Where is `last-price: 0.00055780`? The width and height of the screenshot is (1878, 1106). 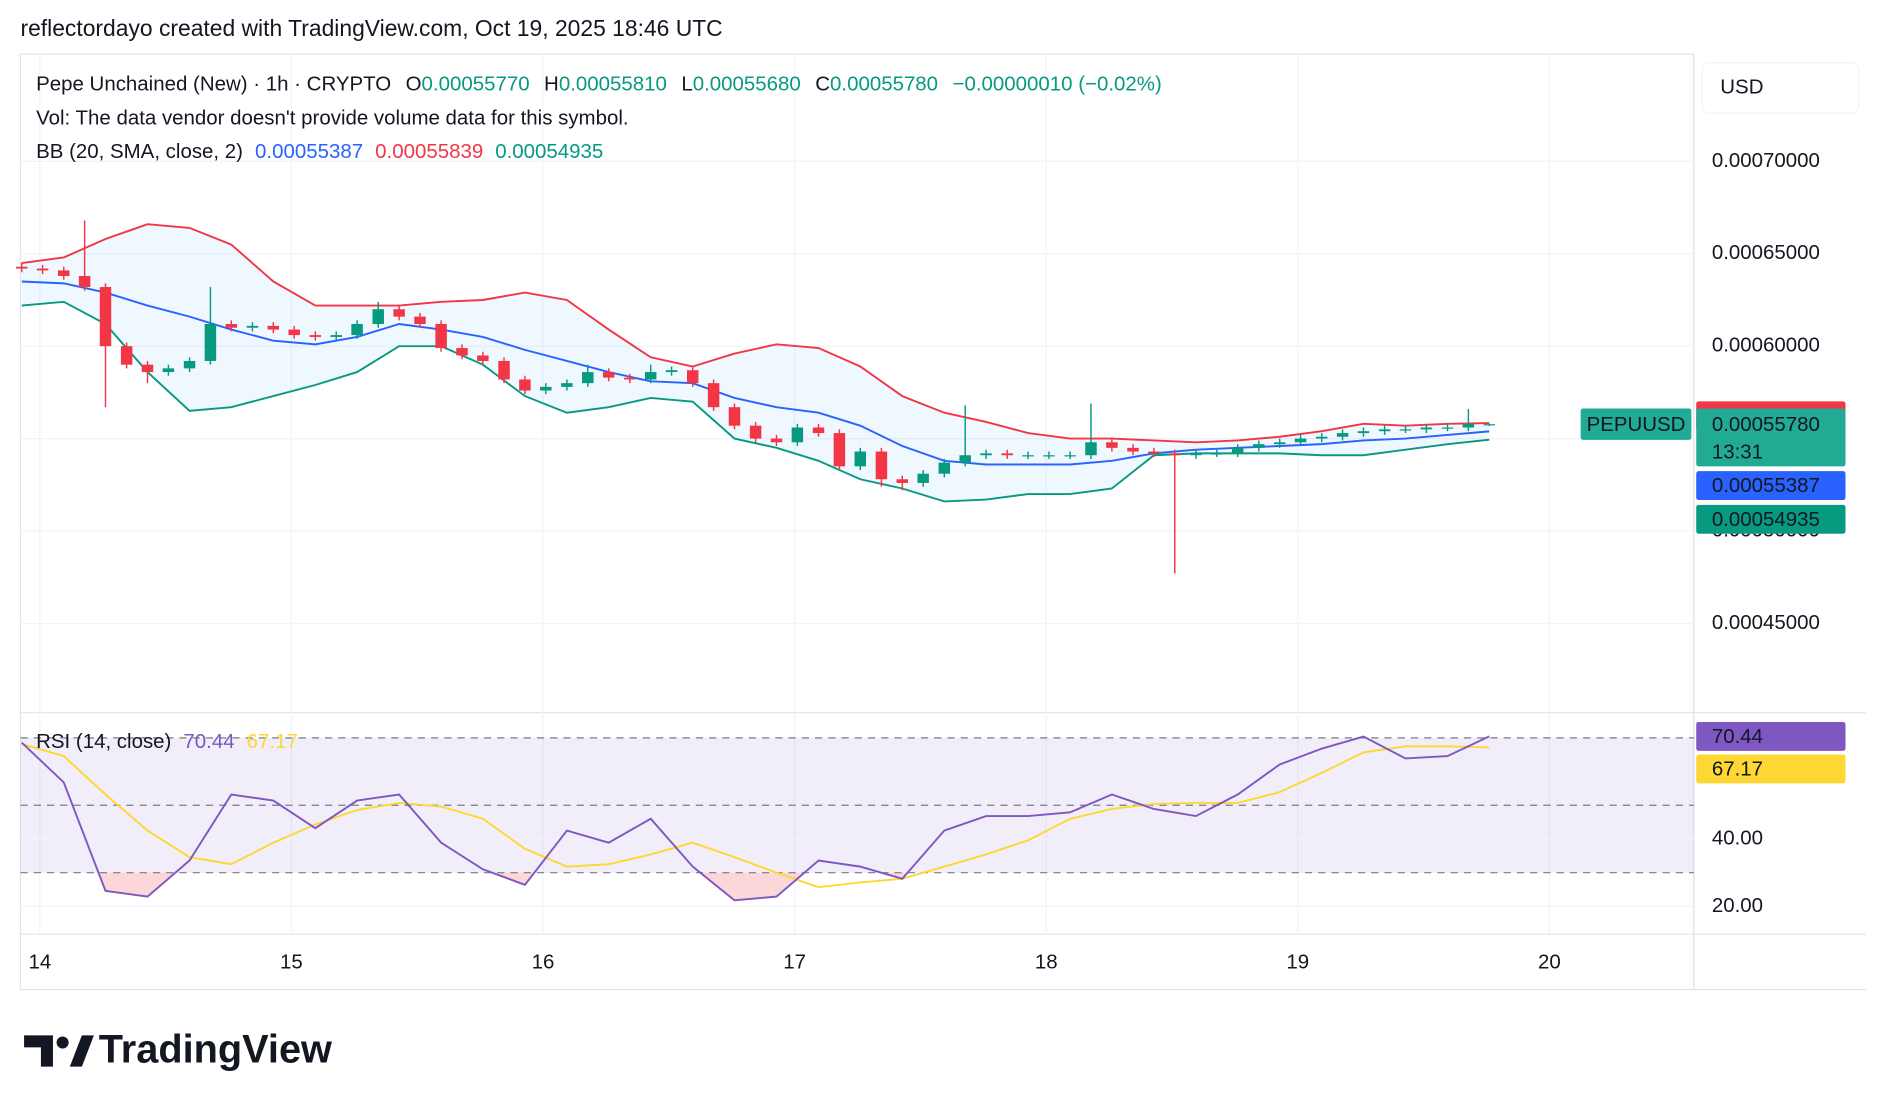
last-price: 0.00055780 is located at coordinates (1766, 424).